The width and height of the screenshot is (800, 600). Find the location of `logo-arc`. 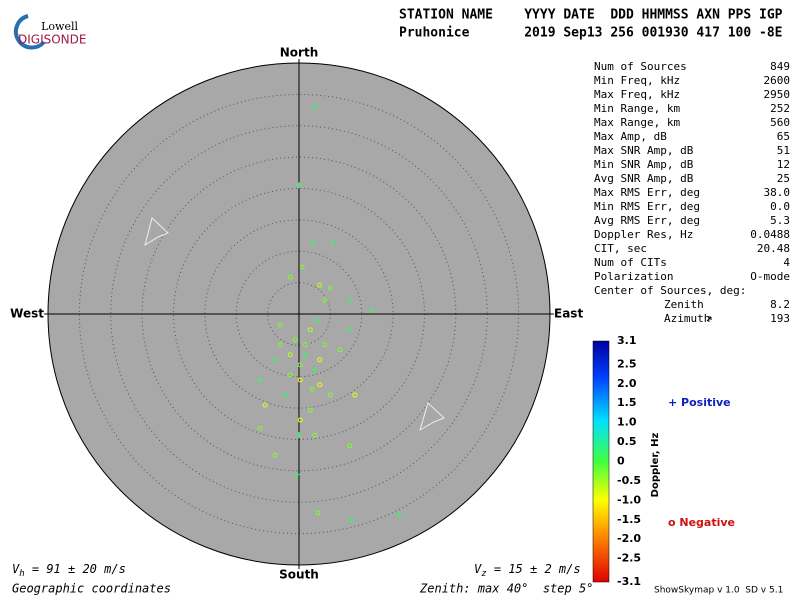

logo-arc is located at coordinates (29, 32).